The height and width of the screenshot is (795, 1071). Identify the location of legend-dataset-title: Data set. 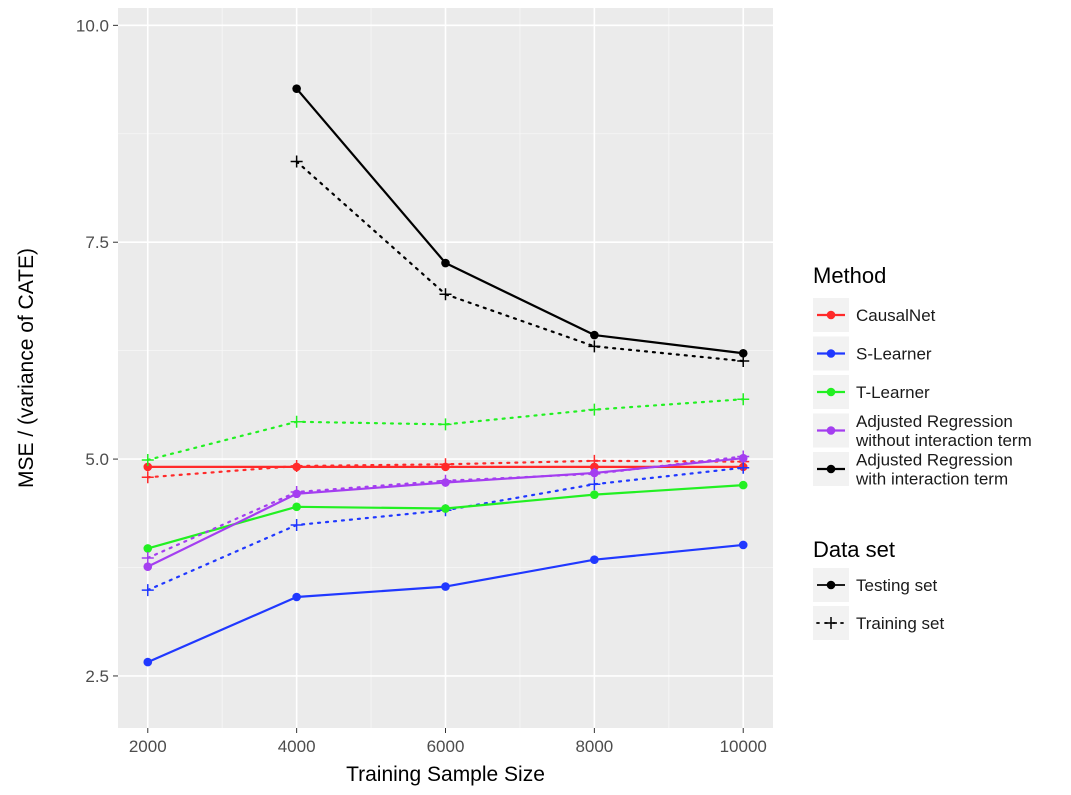
(854, 549).